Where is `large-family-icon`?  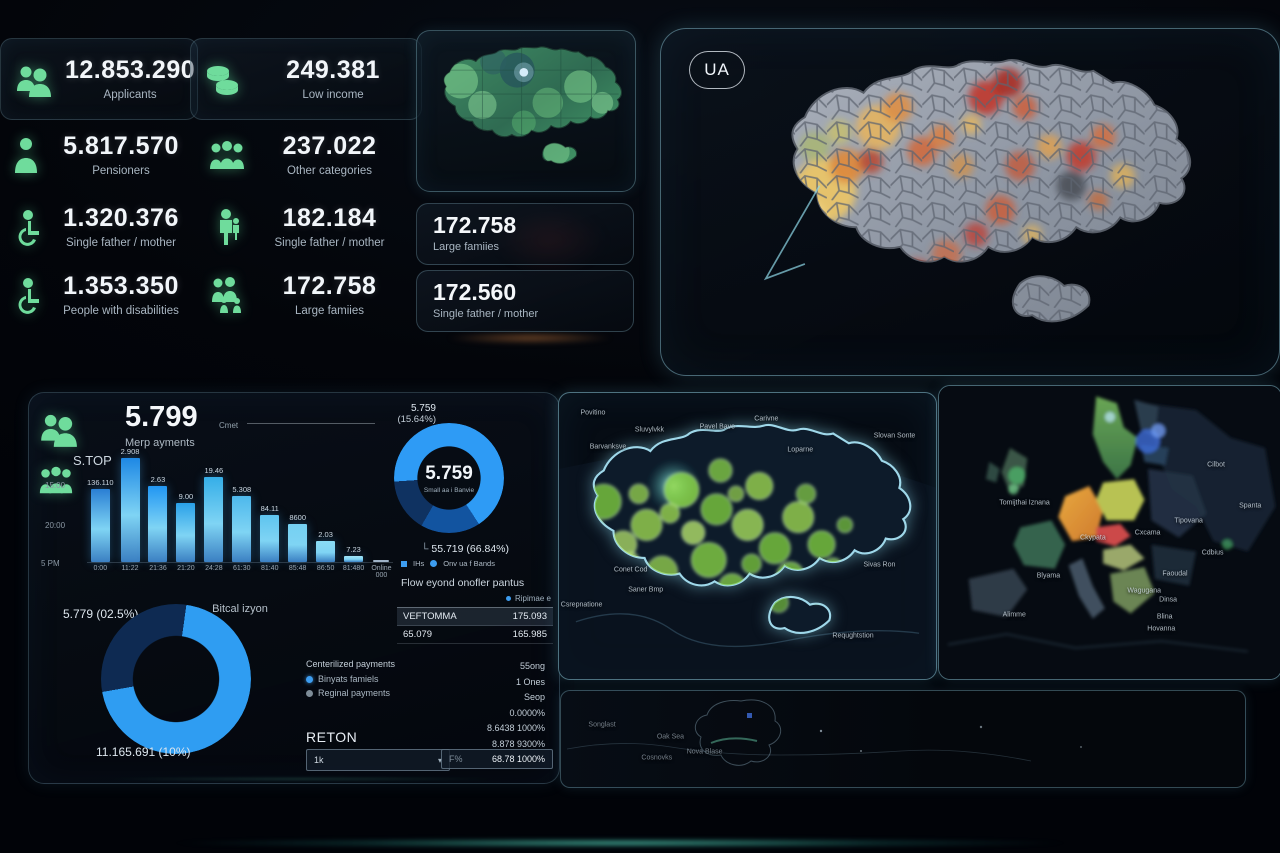
large-family-icon is located at coordinates (227, 295).